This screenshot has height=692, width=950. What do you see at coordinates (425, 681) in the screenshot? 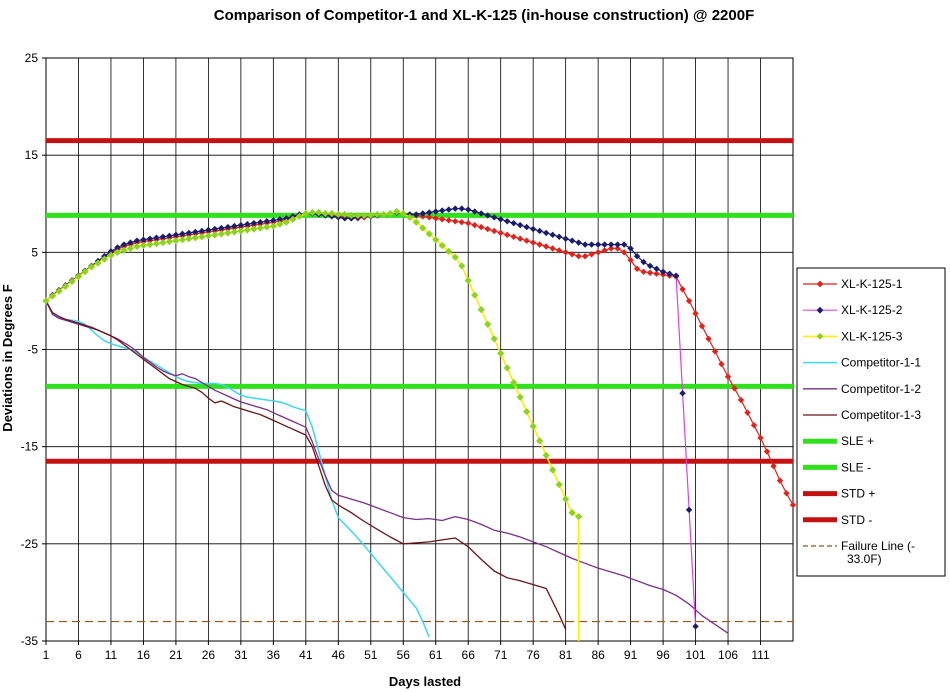
I see `x-axis-title: Days lasted` at bounding box center [425, 681].